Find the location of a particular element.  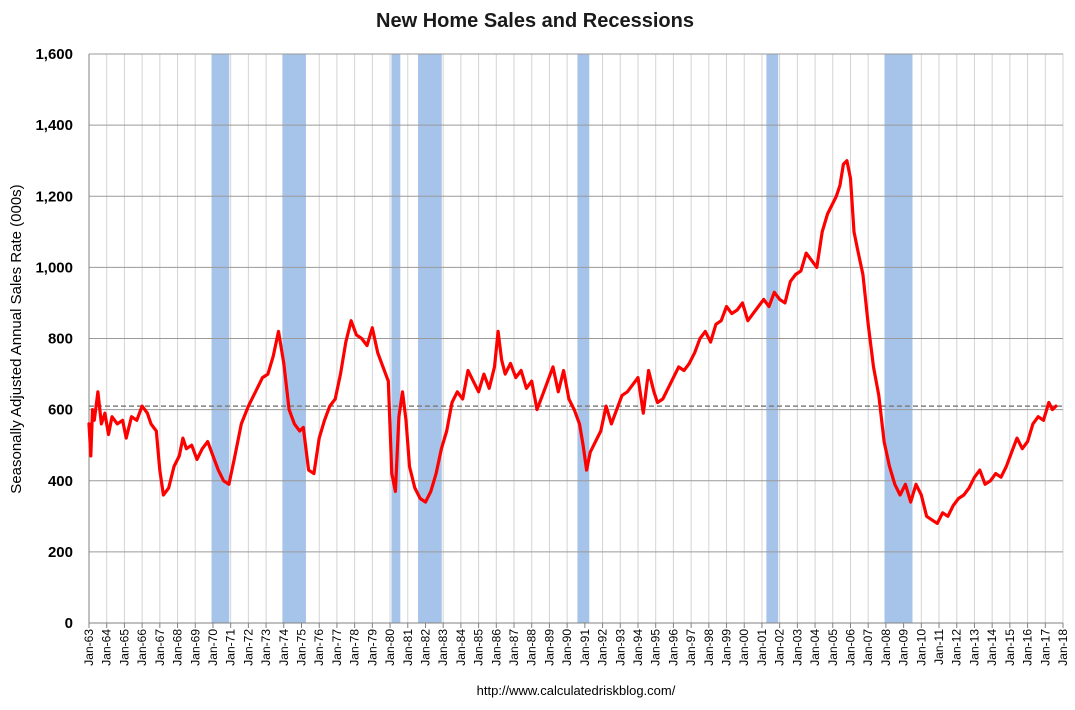

x-tick-label: Jan-77 is located at coordinates (337, 647).